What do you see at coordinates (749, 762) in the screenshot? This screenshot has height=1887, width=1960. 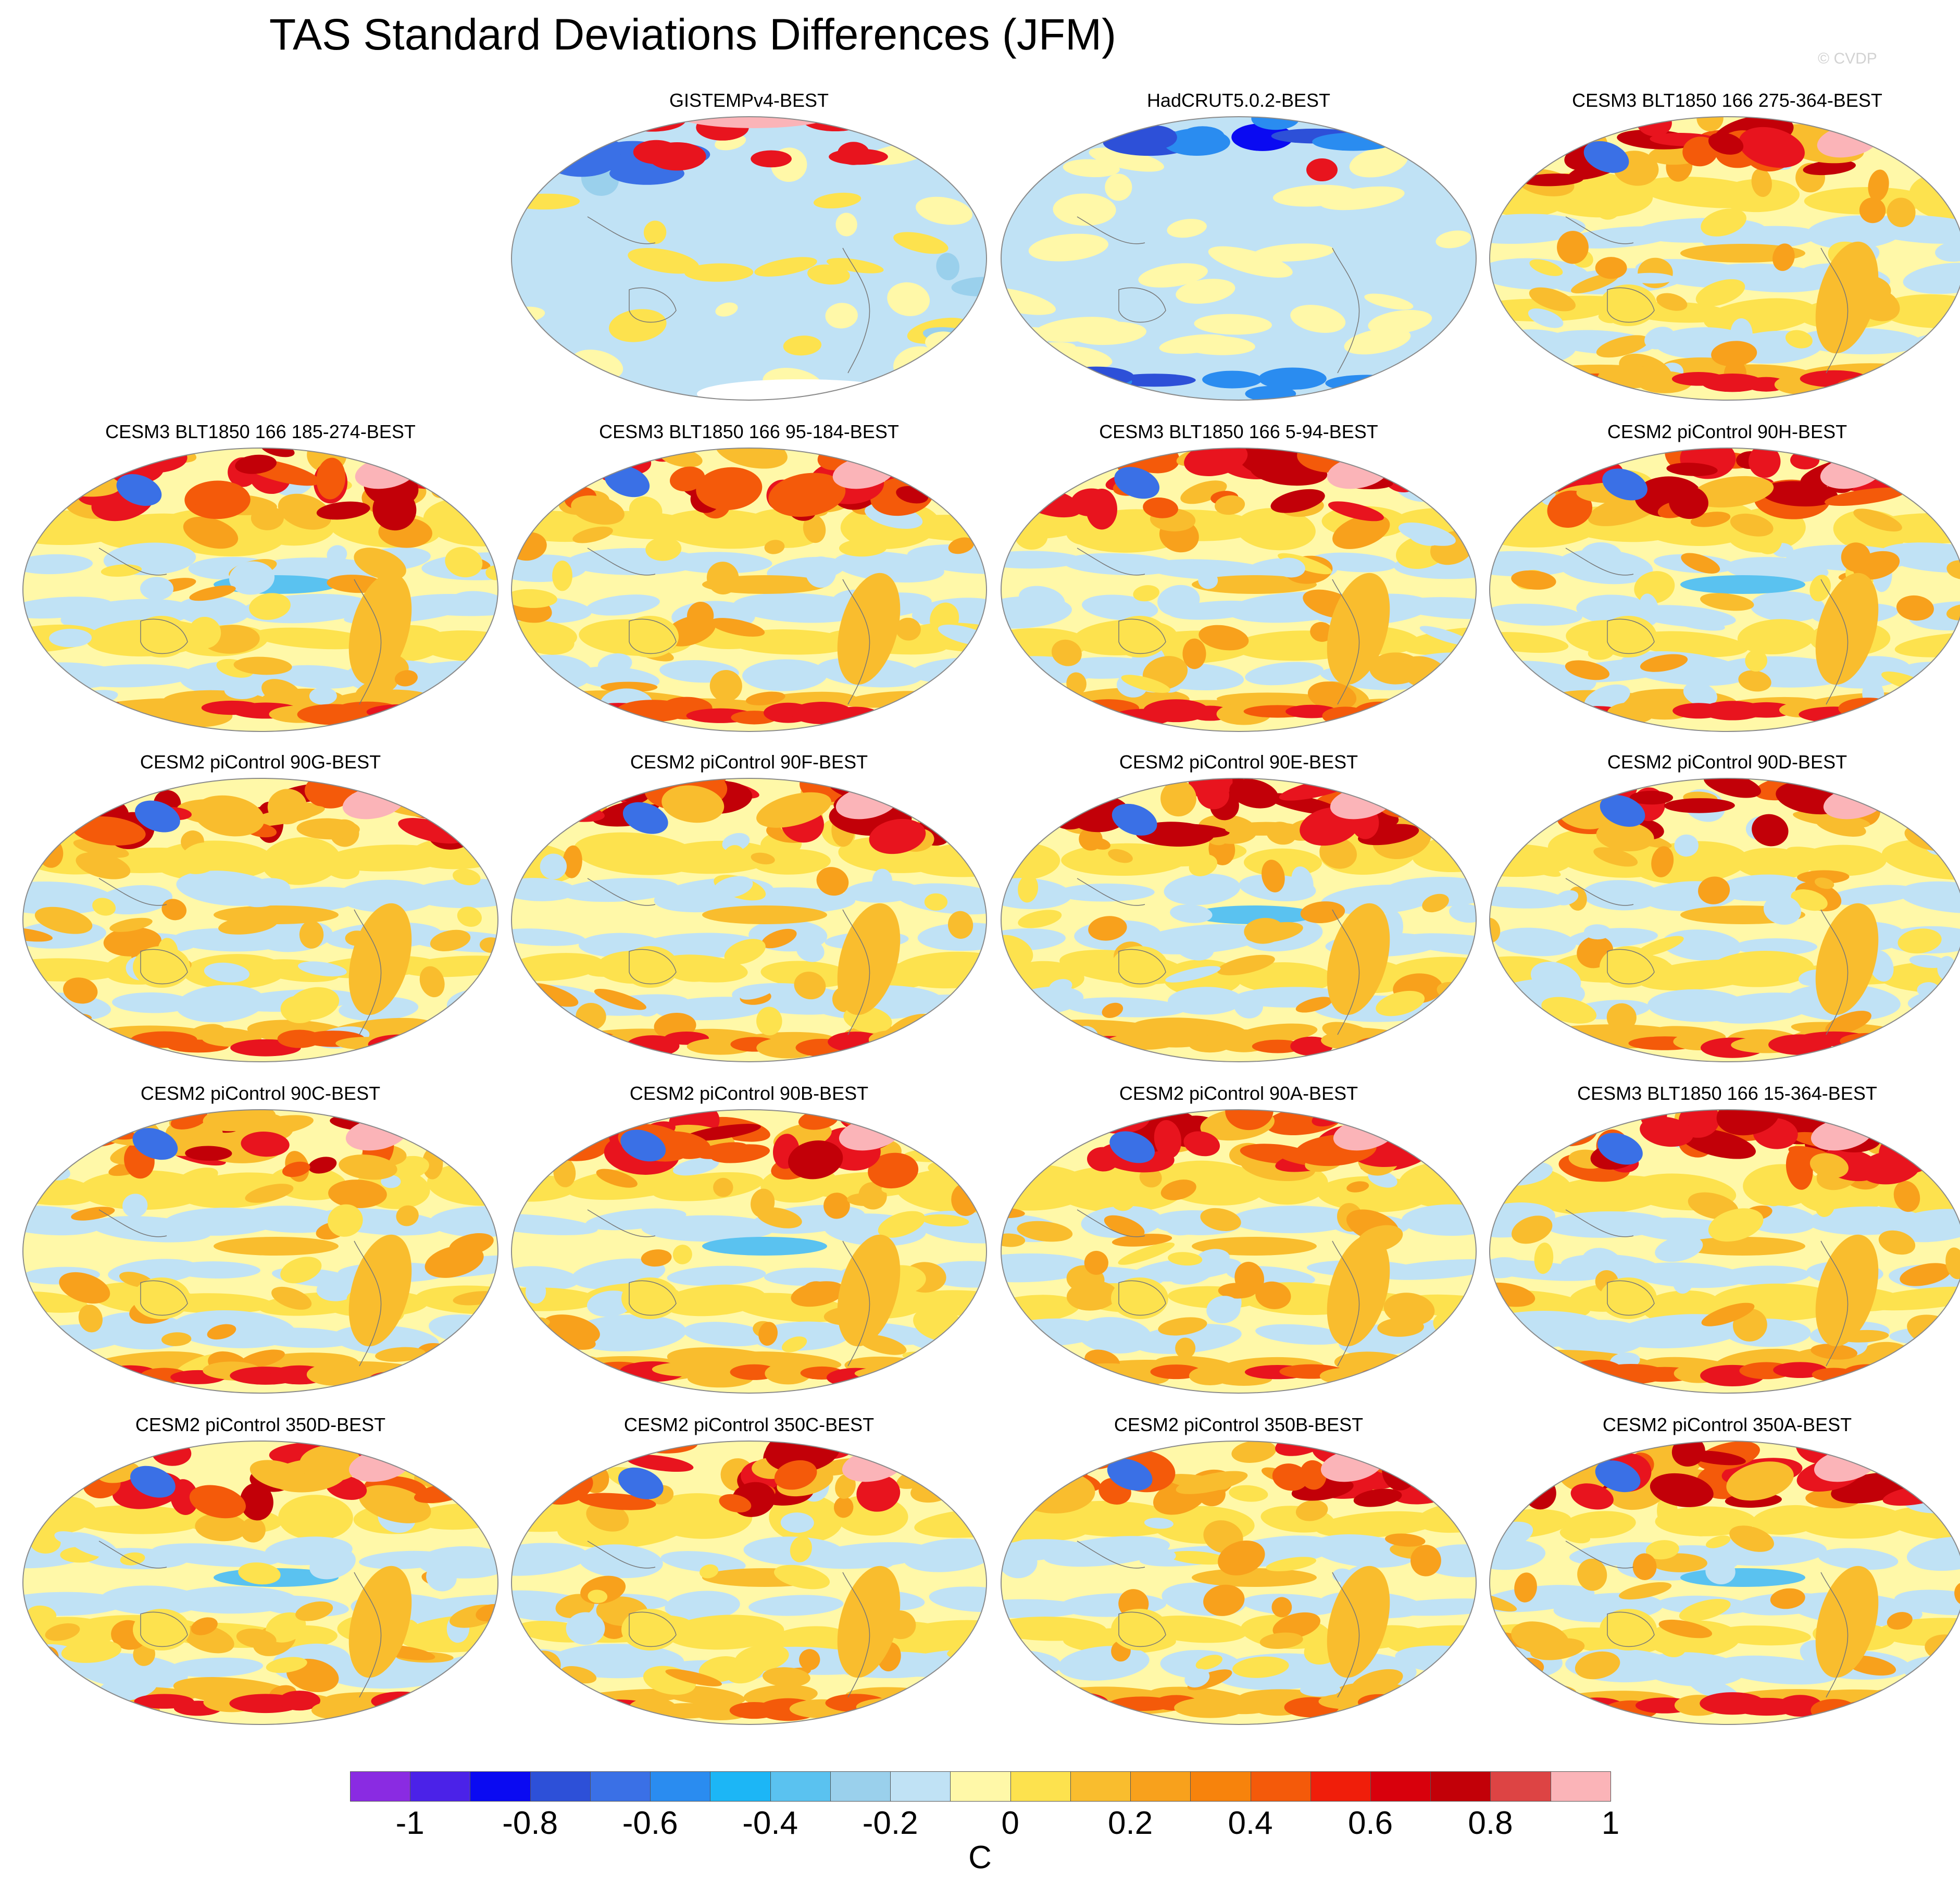 I see `panel-title: CESM2 piControl 90F-BEST` at bounding box center [749, 762].